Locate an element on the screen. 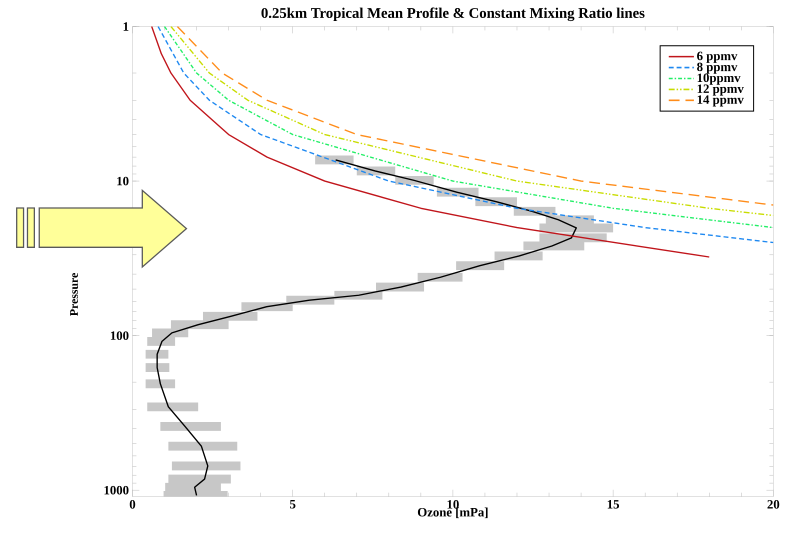 The height and width of the screenshot is (537, 790). legend-label: 14 ppmv is located at coordinates (721, 101).